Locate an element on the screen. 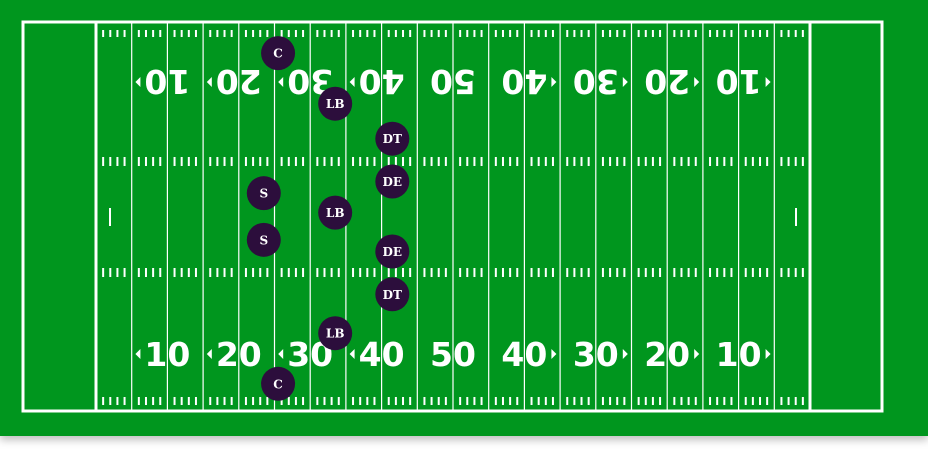  players: C LB DT DE S LB S DE DT LB C is located at coordinates (328, 218).